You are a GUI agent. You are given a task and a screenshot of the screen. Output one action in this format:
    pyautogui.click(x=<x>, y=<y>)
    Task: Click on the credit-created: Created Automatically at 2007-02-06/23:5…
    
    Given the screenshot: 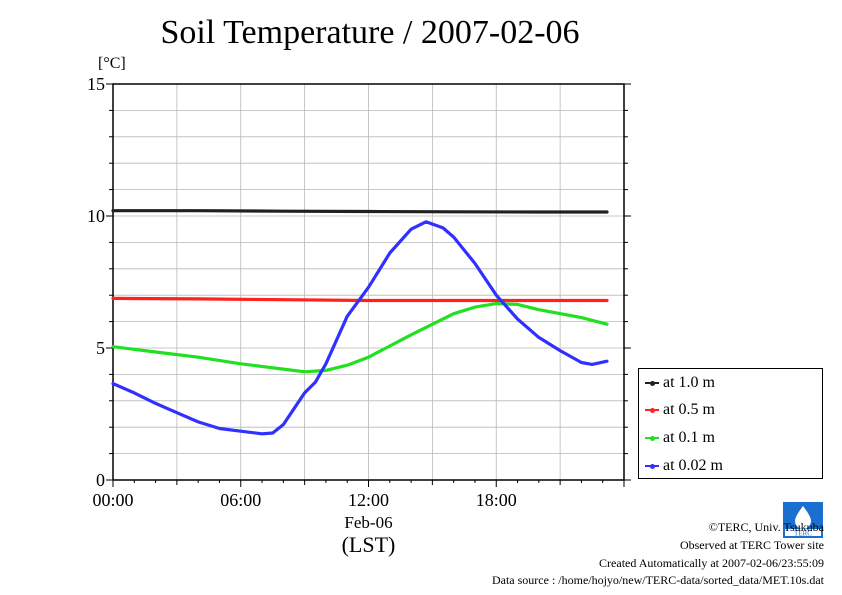 What is the action you would take?
    pyautogui.click(x=711, y=563)
    